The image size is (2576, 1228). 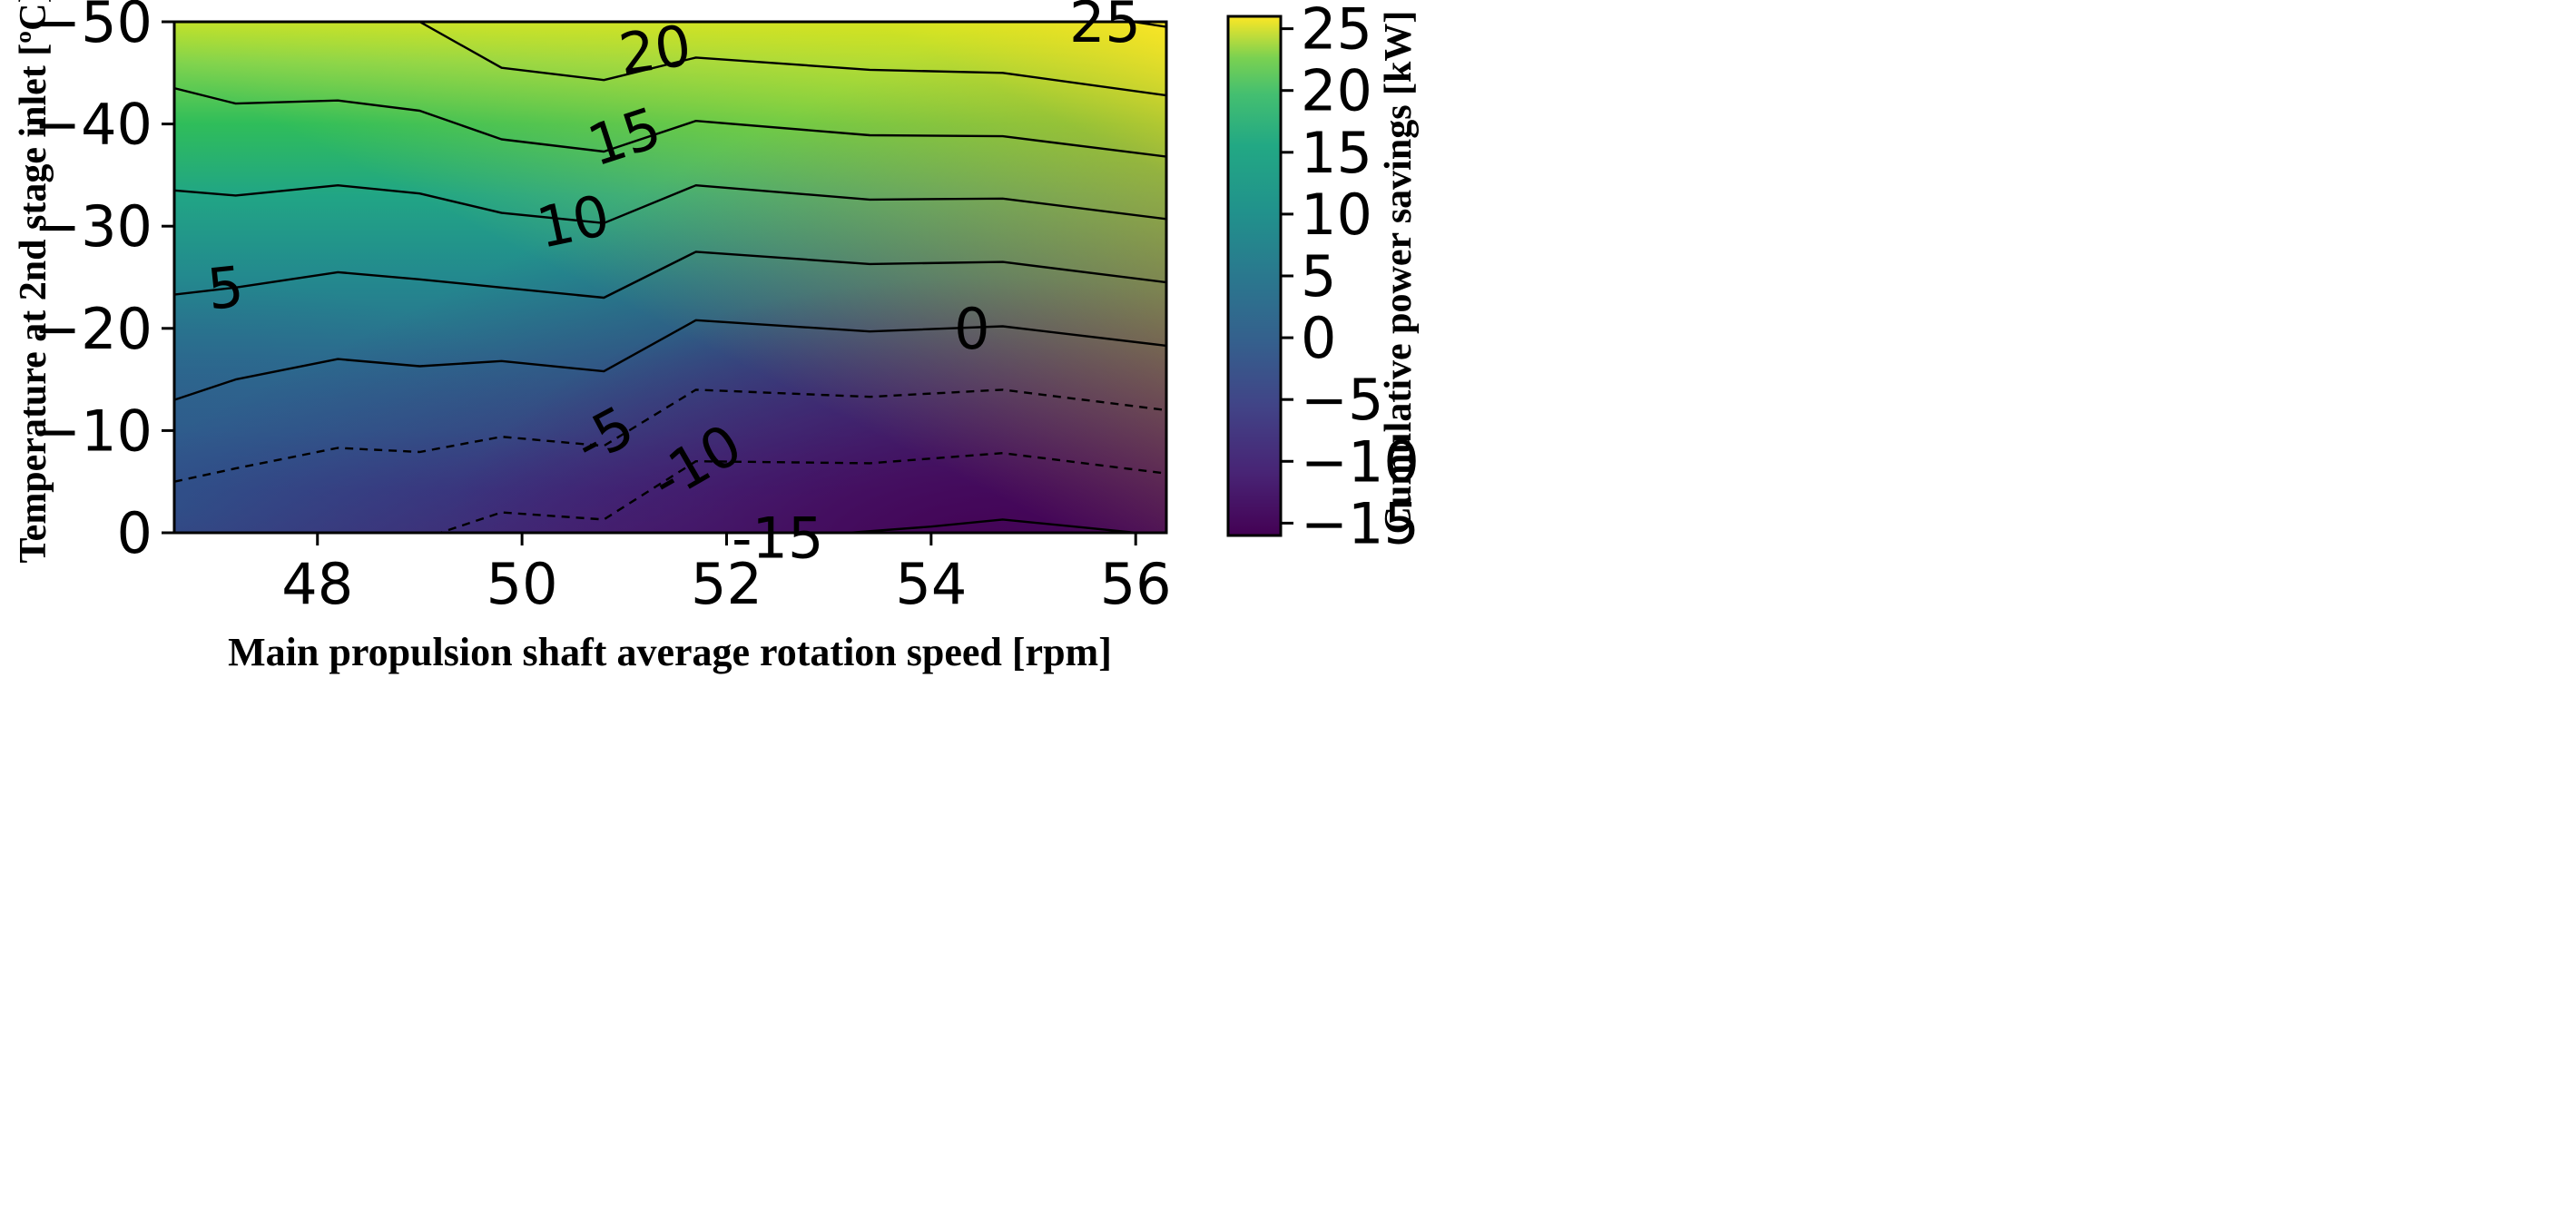 What do you see at coordinates (1336, 31) in the screenshot?
I see `colorbar-tick-label: 25` at bounding box center [1336, 31].